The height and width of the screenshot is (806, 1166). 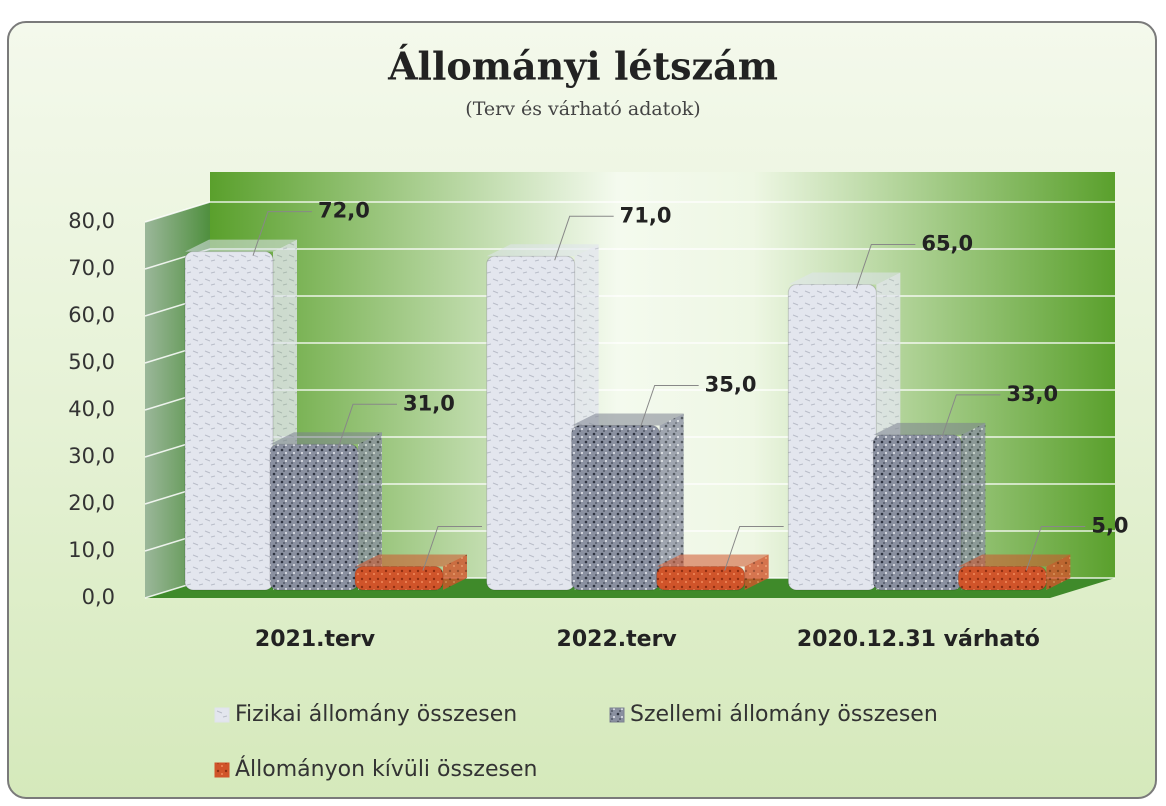 I want to click on legend-label: Állományon kívüli összesen, so click(x=386, y=769).